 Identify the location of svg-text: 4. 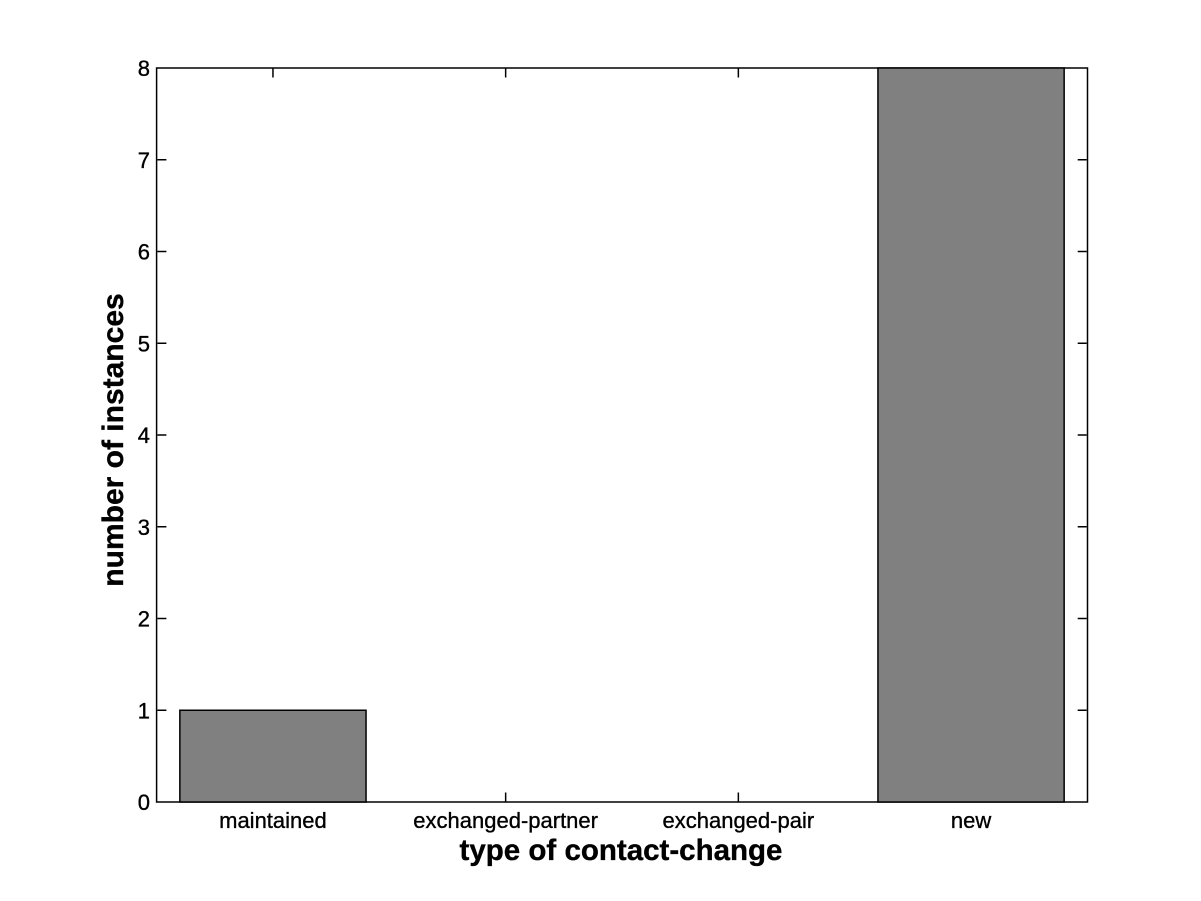
(144, 435).